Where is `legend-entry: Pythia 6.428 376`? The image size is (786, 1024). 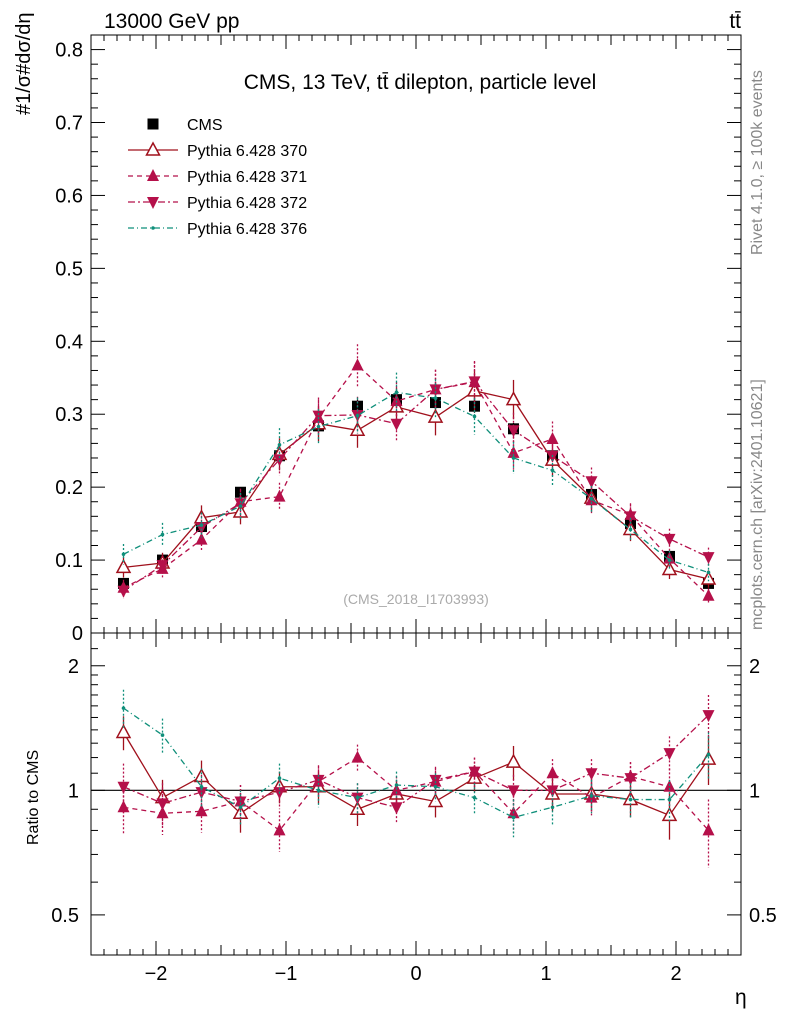
legend-entry: Pythia 6.428 376 is located at coordinates (217, 229).